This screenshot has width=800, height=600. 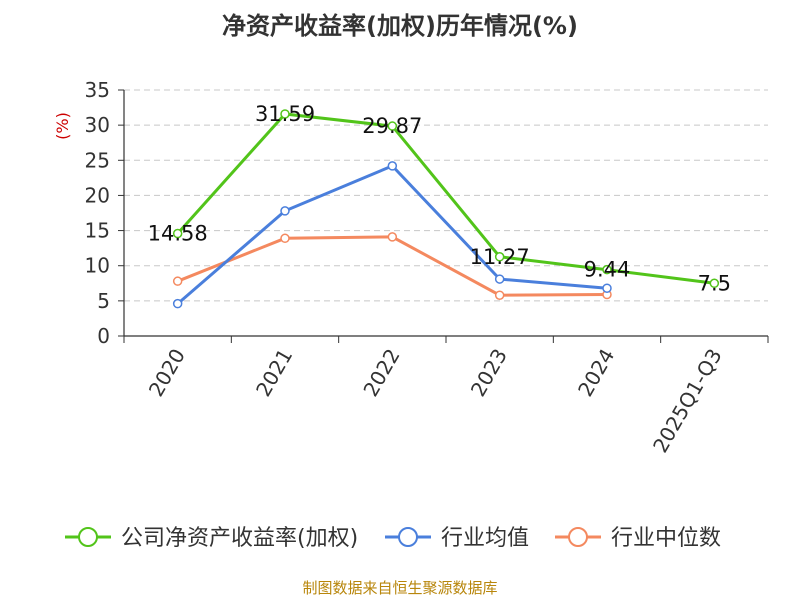 I want to click on data-label: 29.87, so click(x=392, y=126).